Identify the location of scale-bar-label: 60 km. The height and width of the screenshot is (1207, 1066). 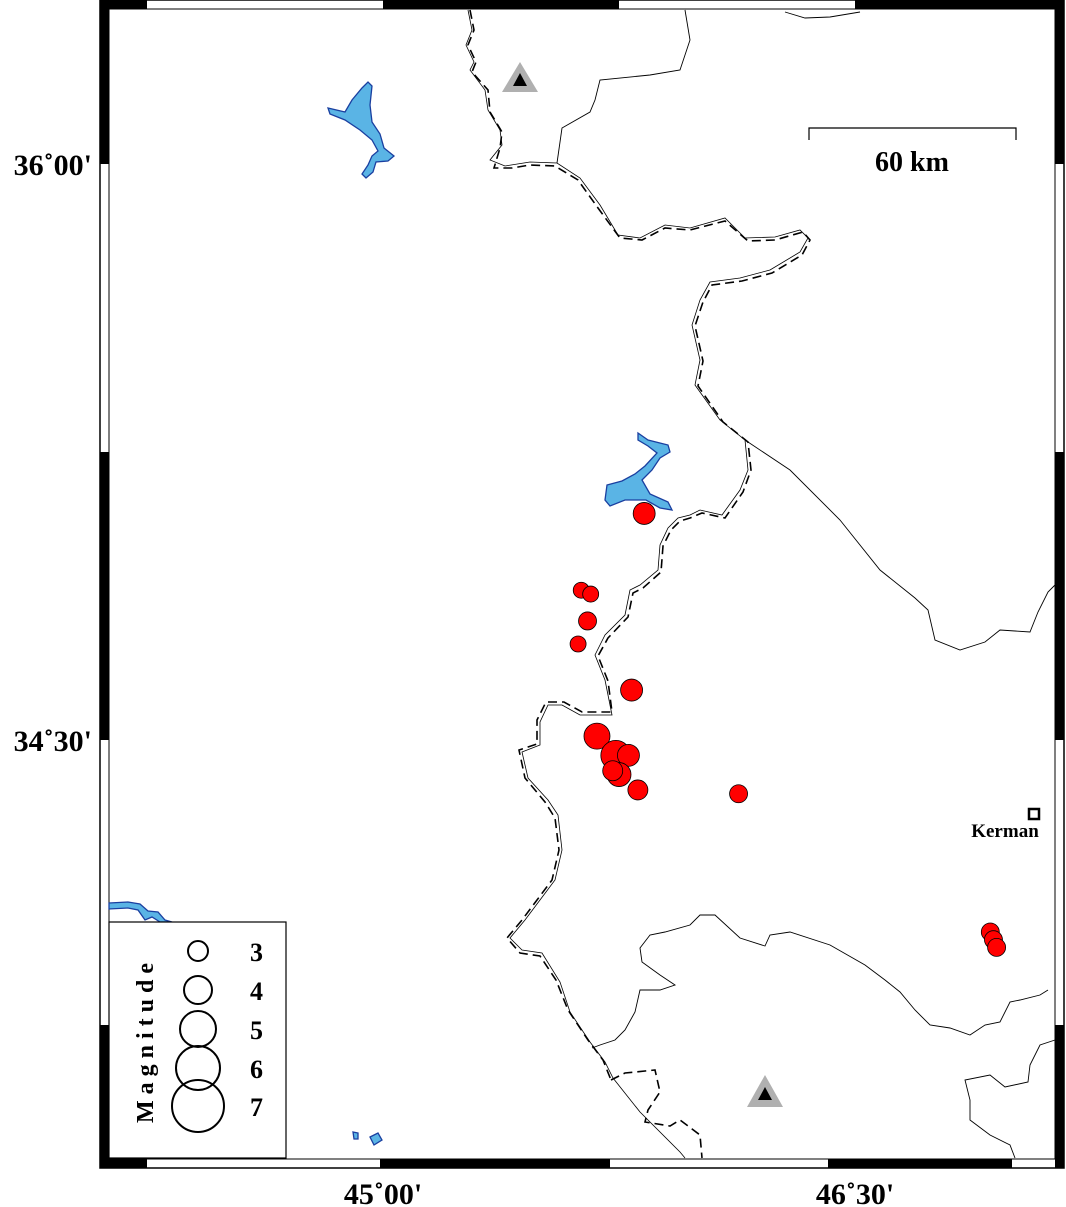
(912, 162).